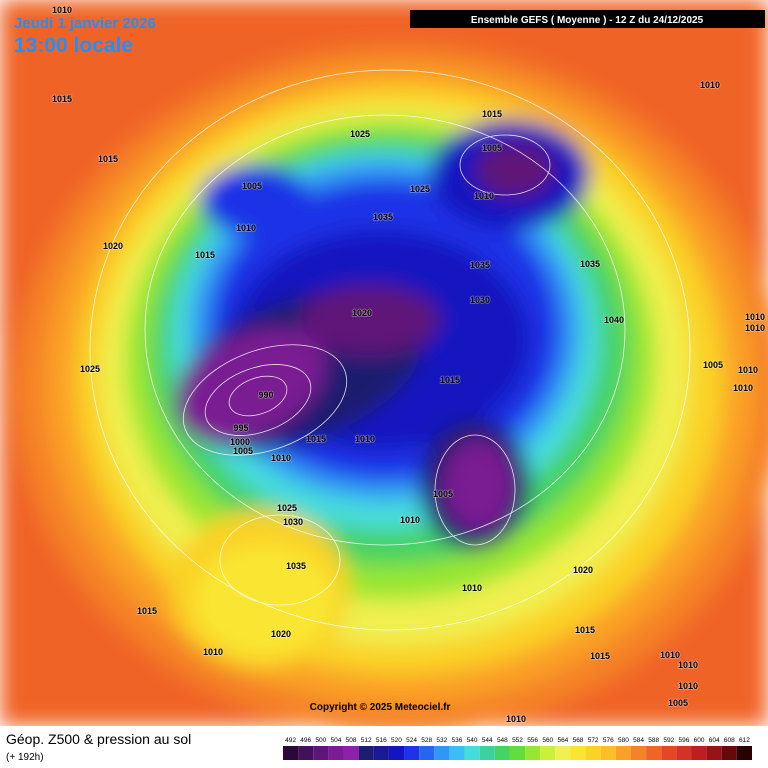 This screenshot has width=768, height=768. Describe the element at coordinates (502, 740) in the screenshot. I see `legend-label: 548` at that location.